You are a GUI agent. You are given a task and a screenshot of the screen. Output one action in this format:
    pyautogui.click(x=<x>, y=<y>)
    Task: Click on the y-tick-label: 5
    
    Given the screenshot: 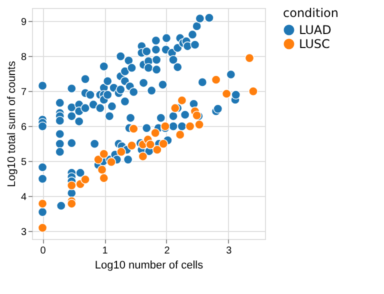 What is the action you would take?
    pyautogui.click(x=23, y=162)
    